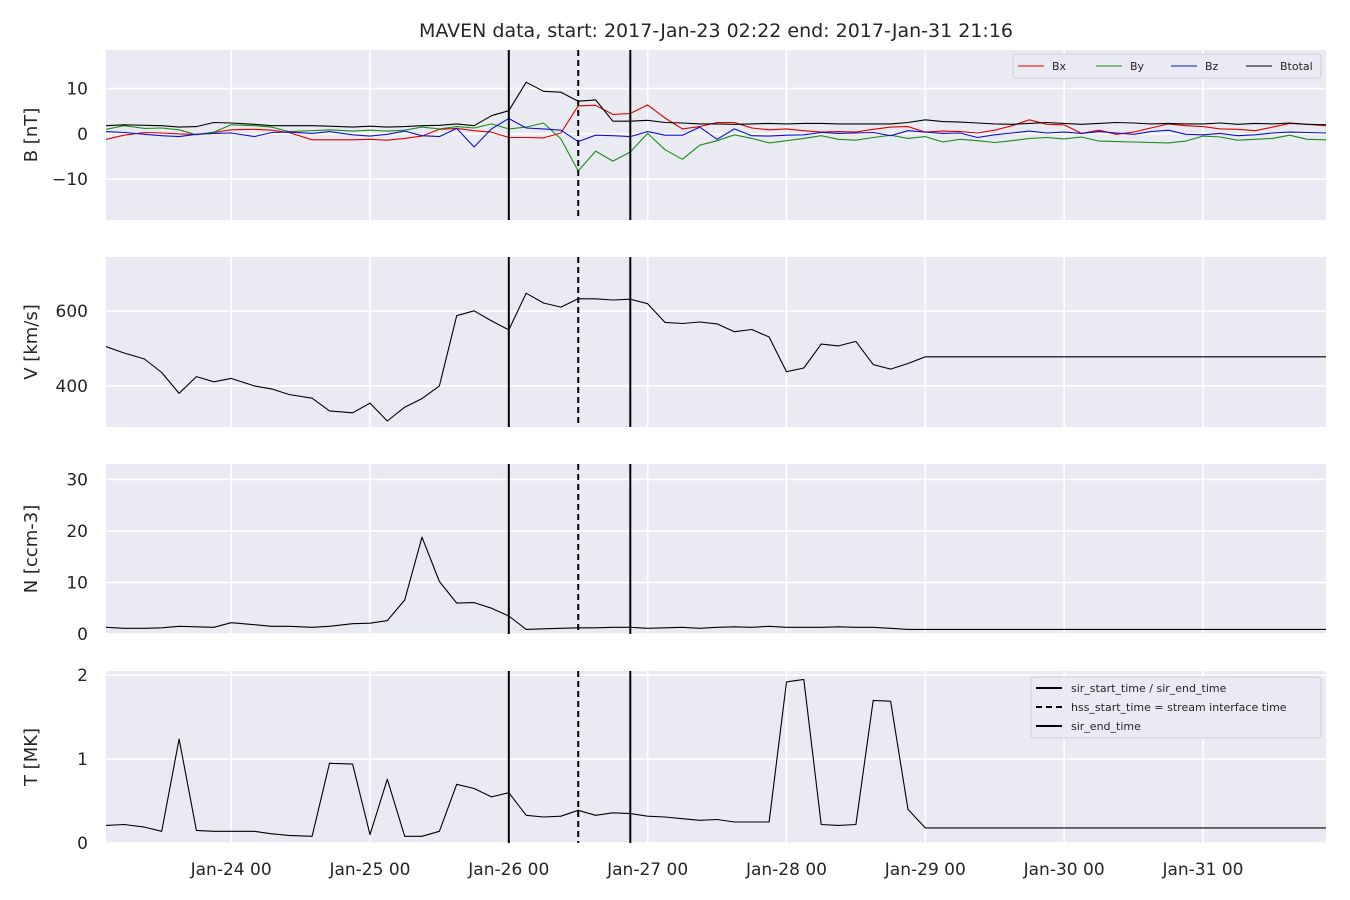 This screenshot has height=900, width=1350. I want to click on legend-label: By, so click(1137, 66).